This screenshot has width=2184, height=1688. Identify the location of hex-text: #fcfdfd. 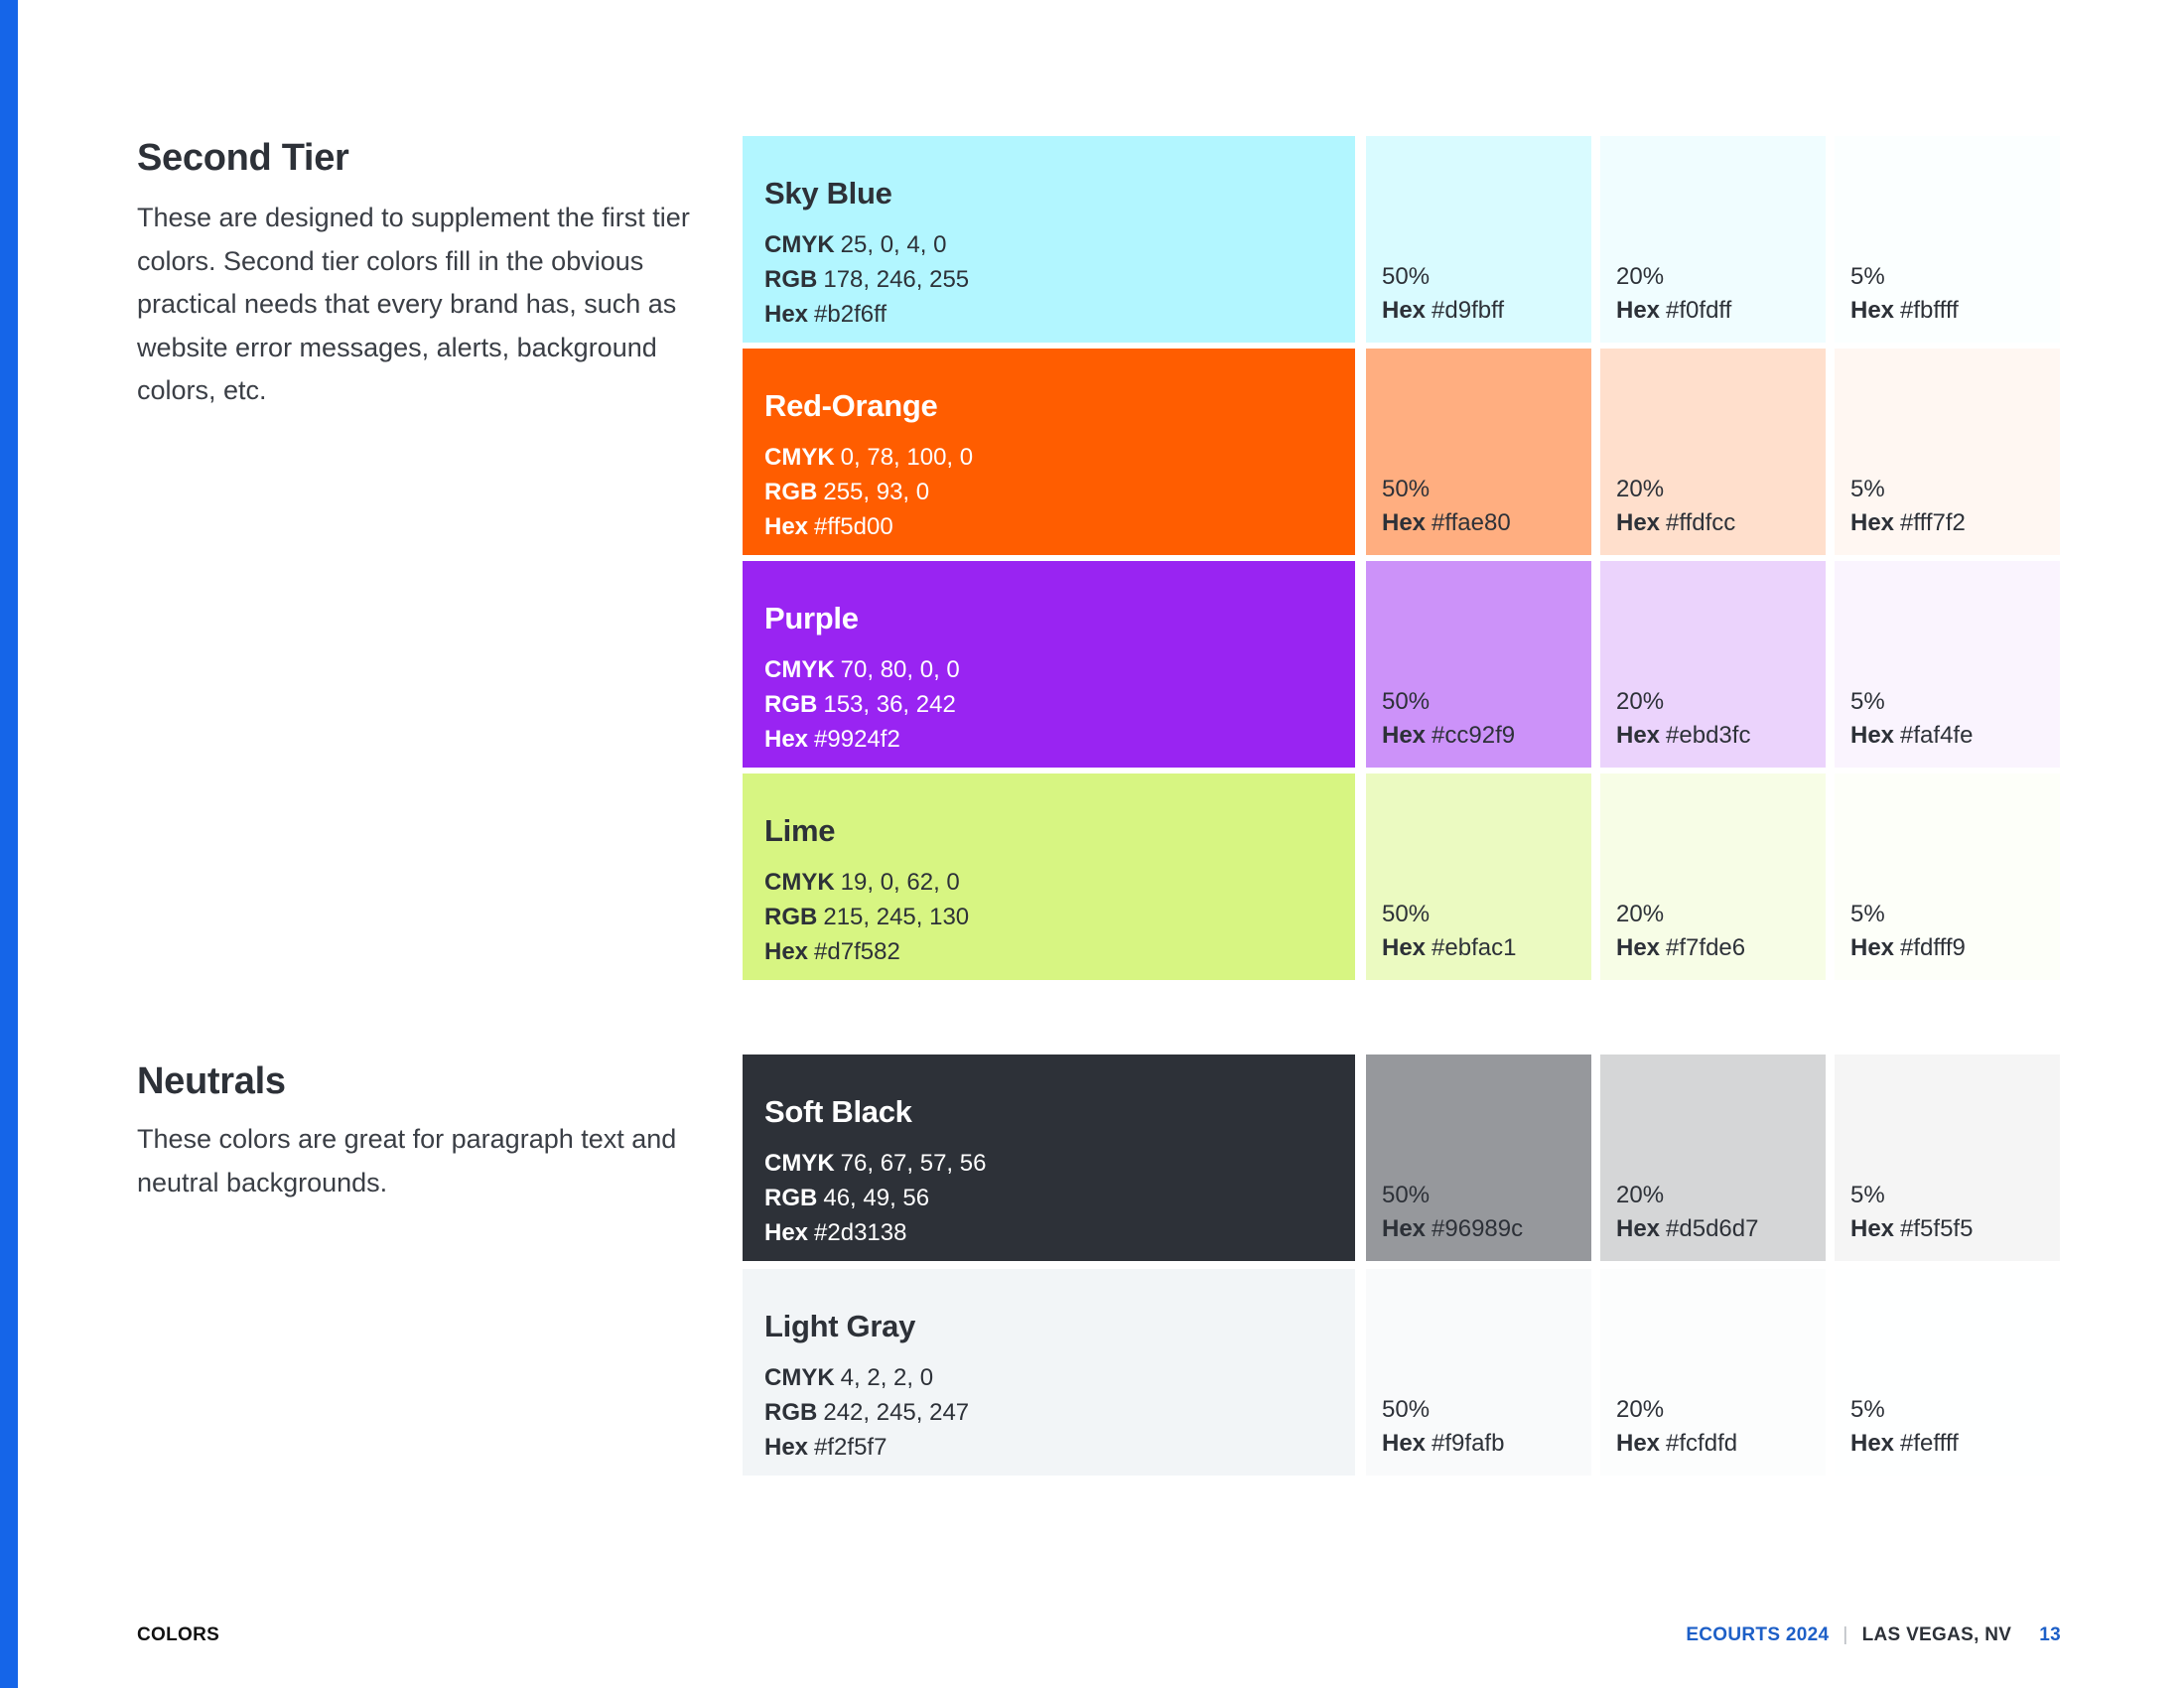
(1702, 1443).